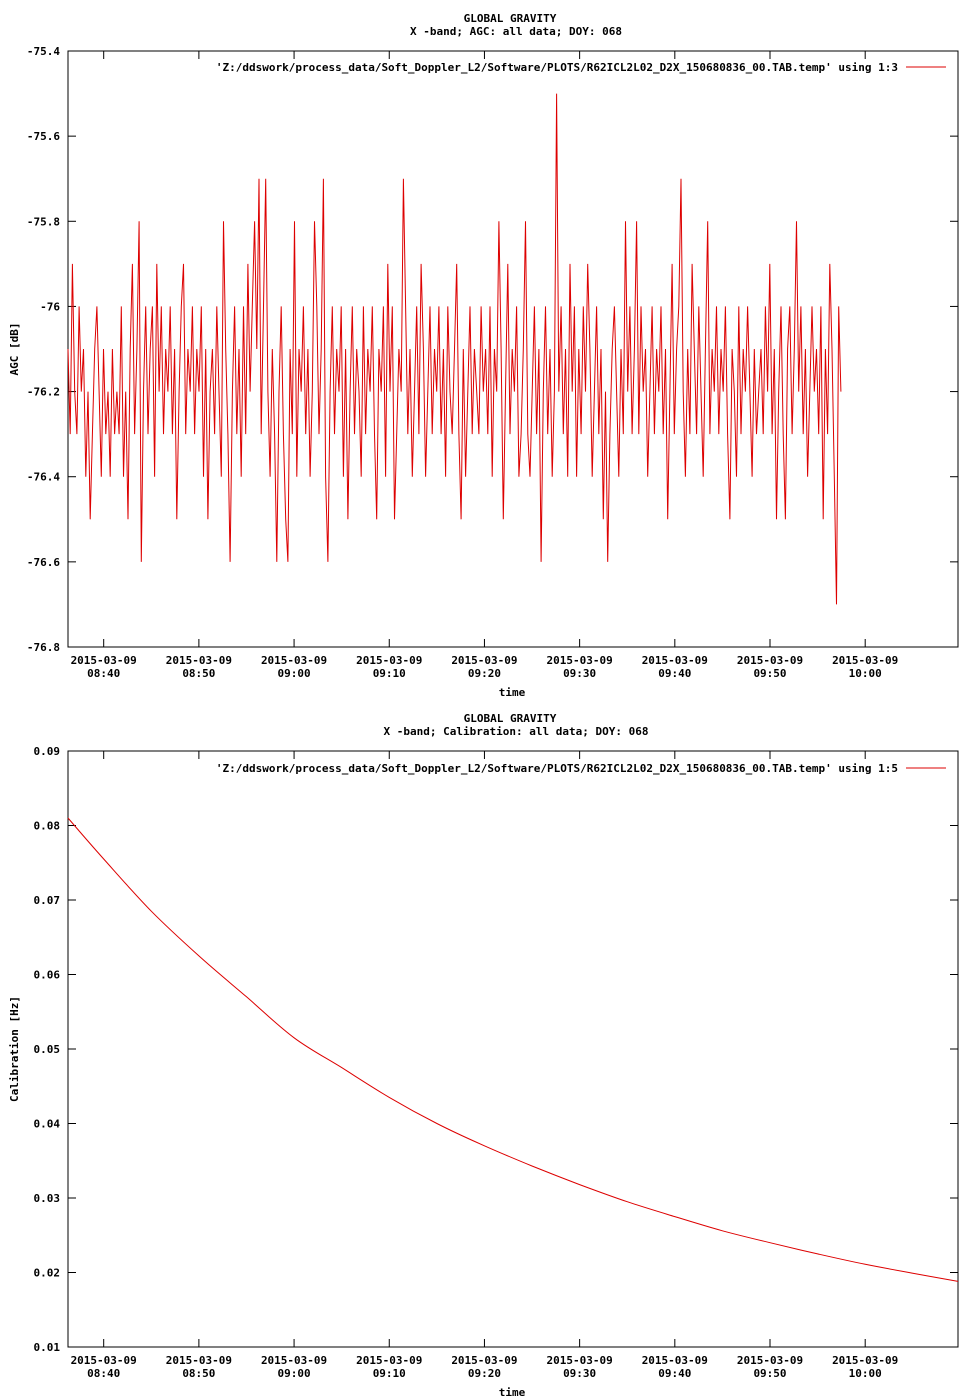 Image resolution: width=980 pixels, height=1400 pixels. What do you see at coordinates (14, 1049) in the screenshot?
I see `y-axis-label: Calibration [Hz]` at bounding box center [14, 1049].